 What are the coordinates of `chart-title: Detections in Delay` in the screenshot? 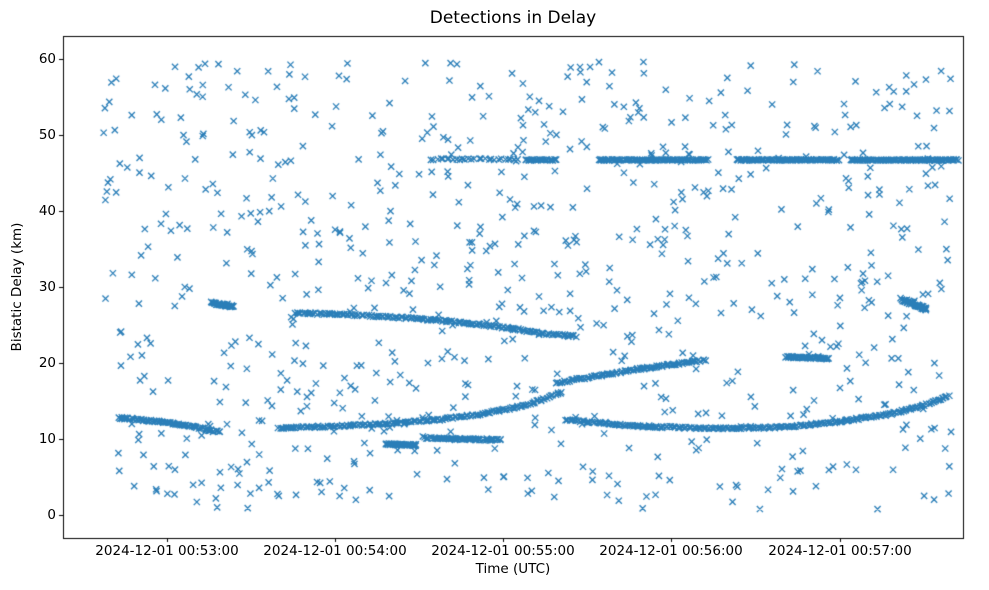 It's located at (513, 18).